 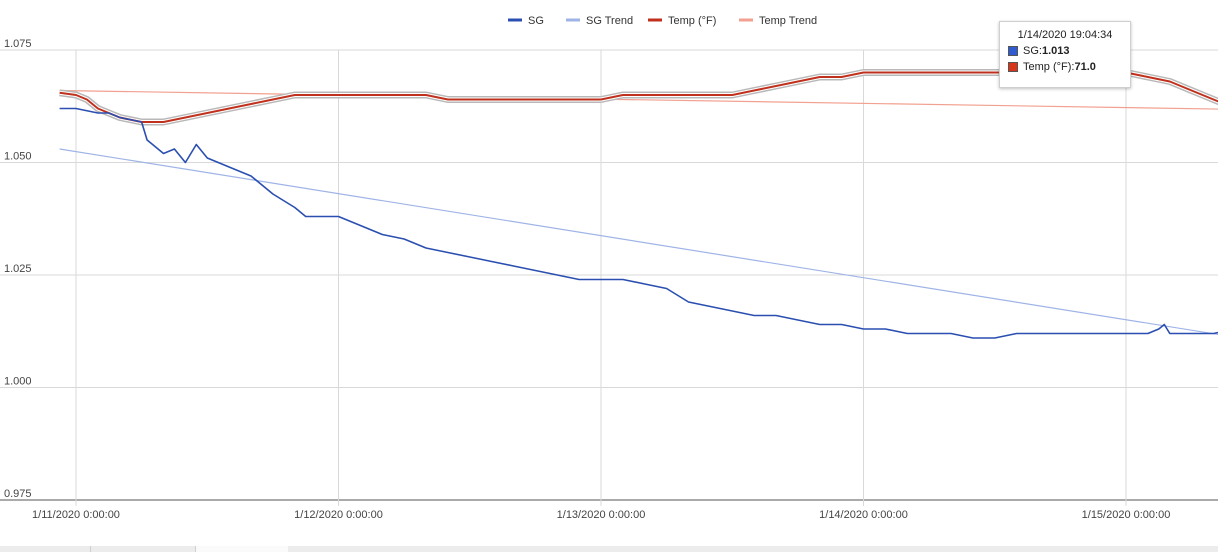 I want to click on y-axis-ticks: 0.975 1.000 1.025 1.050 1.075, so click(x=18, y=269).